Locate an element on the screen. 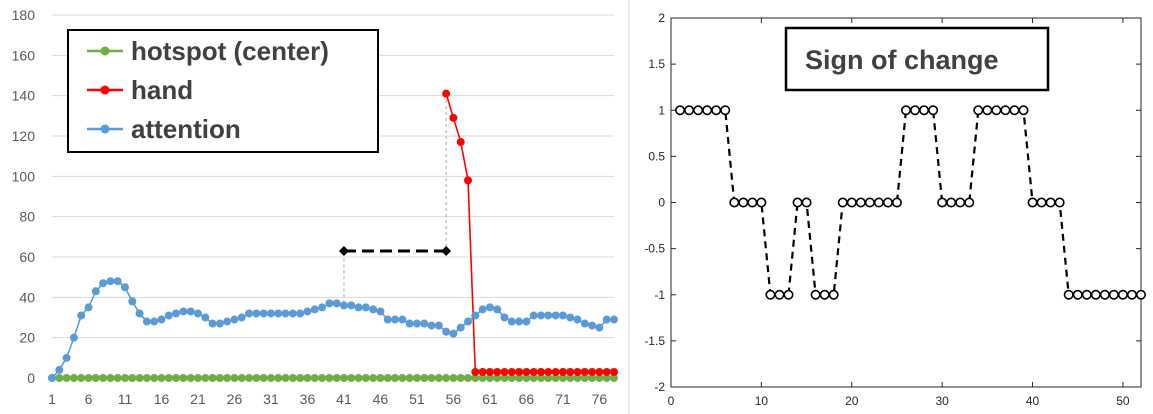  y-tick-label: 180 is located at coordinates (24, 15).